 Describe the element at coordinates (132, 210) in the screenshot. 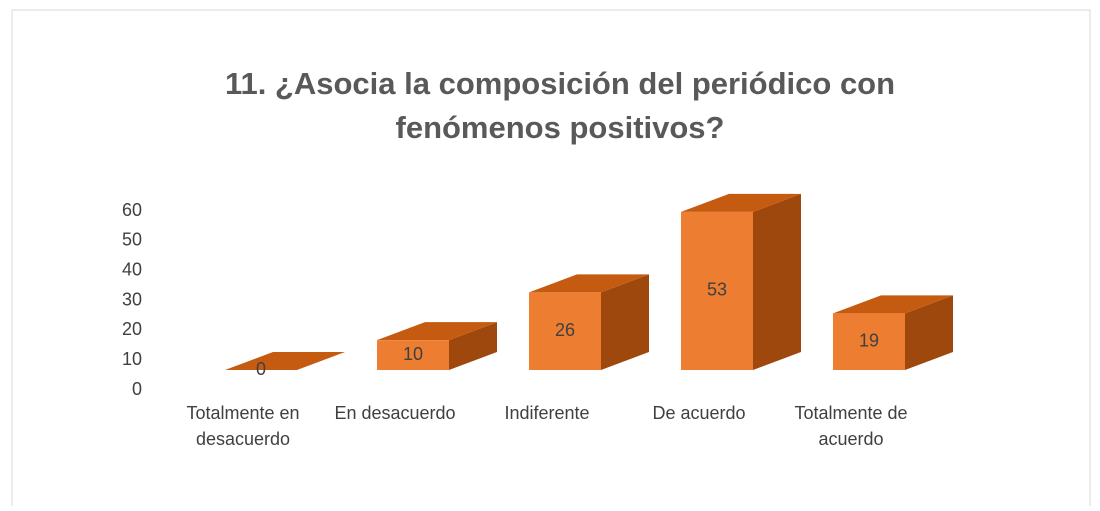

I see `y-tick-label: 60` at that location.